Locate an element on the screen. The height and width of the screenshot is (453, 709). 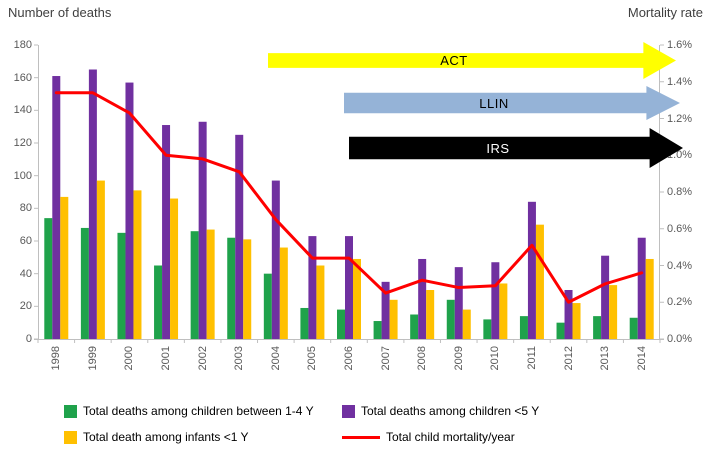
x-axis-label-1999: 1999 is located at coordinates (92, 358).